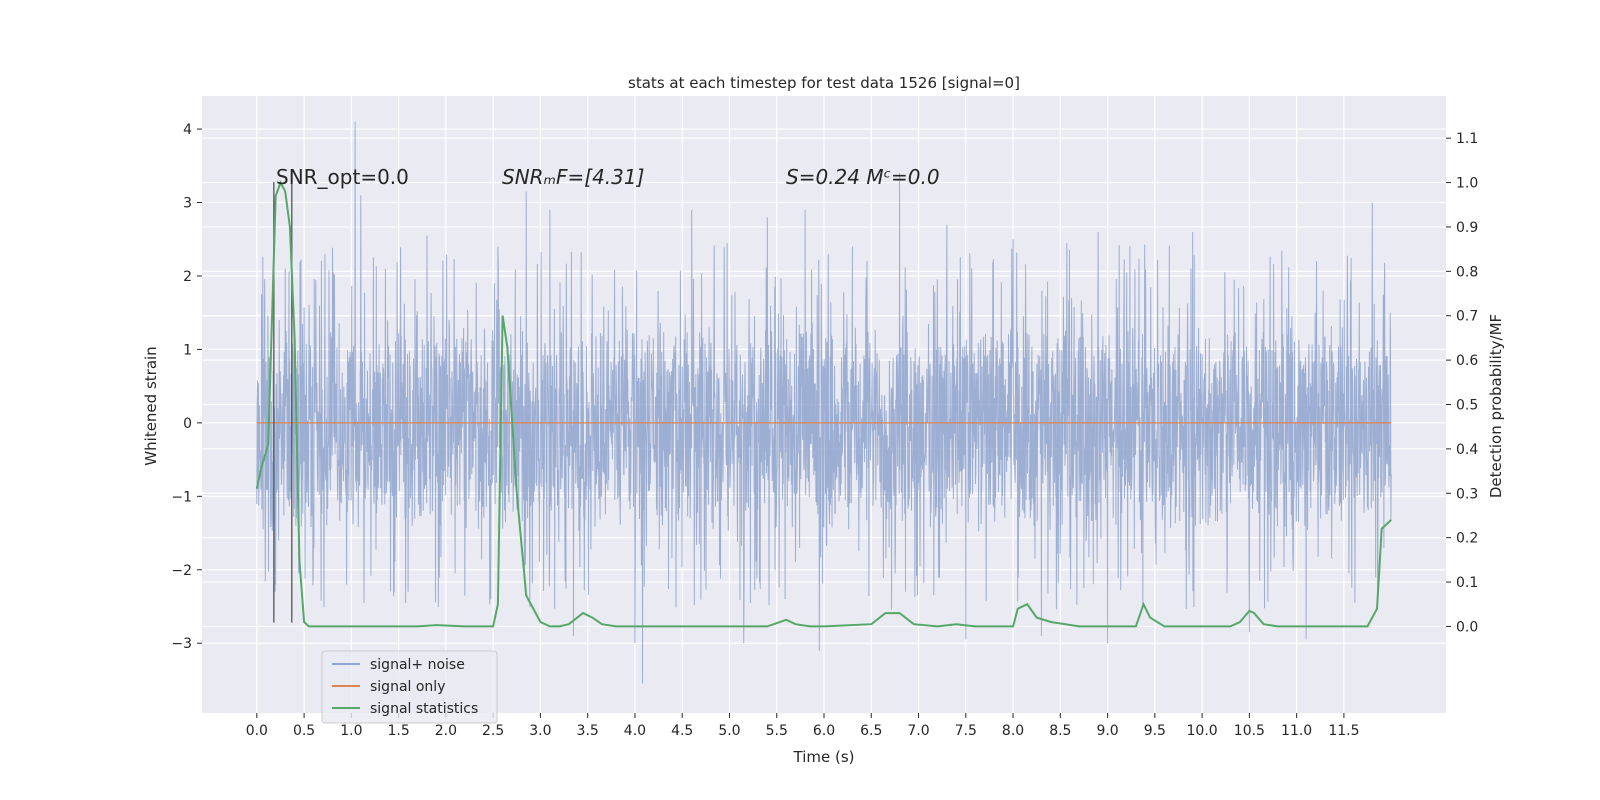 The image size is (1600, 800). What do you see at coordinates (493, 731) in the screenshot?
I see `x-tick-label: 2.5` at bounding box center [493, 731].